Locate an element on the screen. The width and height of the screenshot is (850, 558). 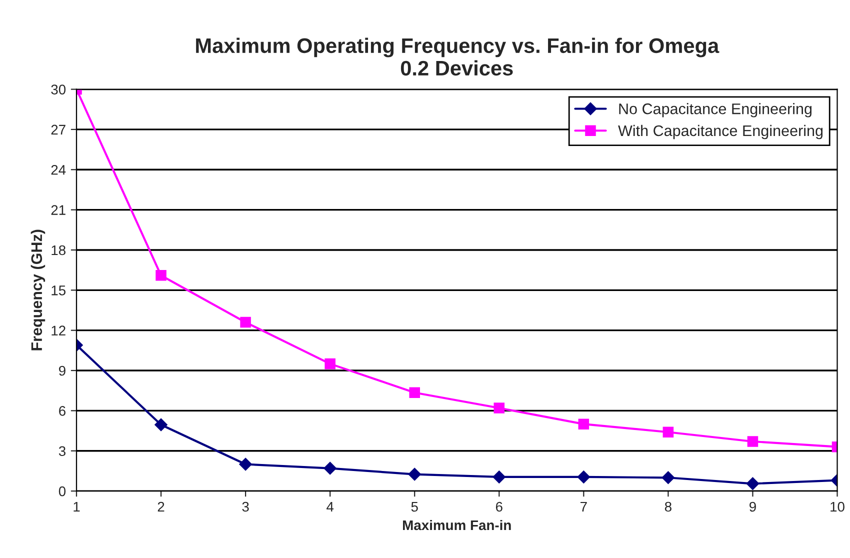
y-tick-label: 30 is located at coordinates (58, 89).